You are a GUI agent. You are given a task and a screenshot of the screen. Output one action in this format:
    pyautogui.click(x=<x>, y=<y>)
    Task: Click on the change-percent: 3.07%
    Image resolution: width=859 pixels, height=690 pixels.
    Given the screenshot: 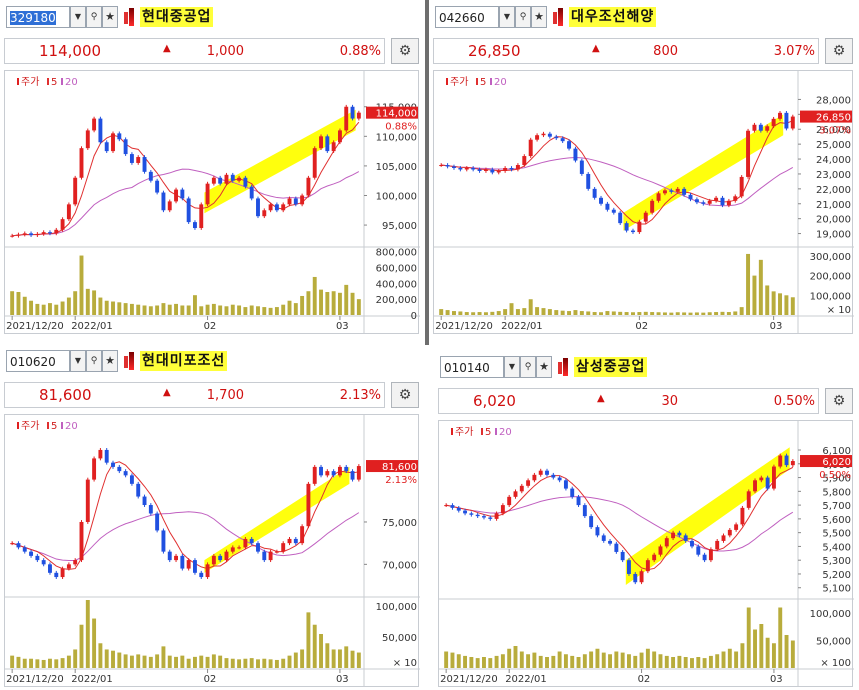 What is the action you would take?
    pyautogui.click(x=794, y=51)
    